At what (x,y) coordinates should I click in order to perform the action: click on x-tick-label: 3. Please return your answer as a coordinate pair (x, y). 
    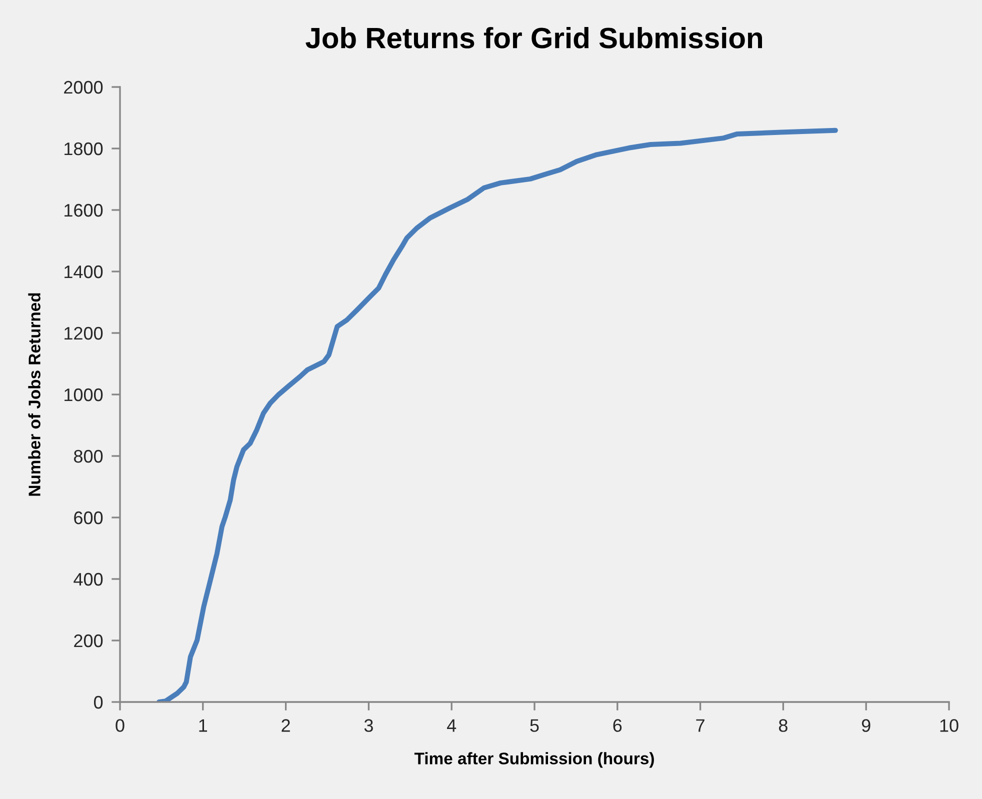
    Looking at the image, I should click on (368, 725).